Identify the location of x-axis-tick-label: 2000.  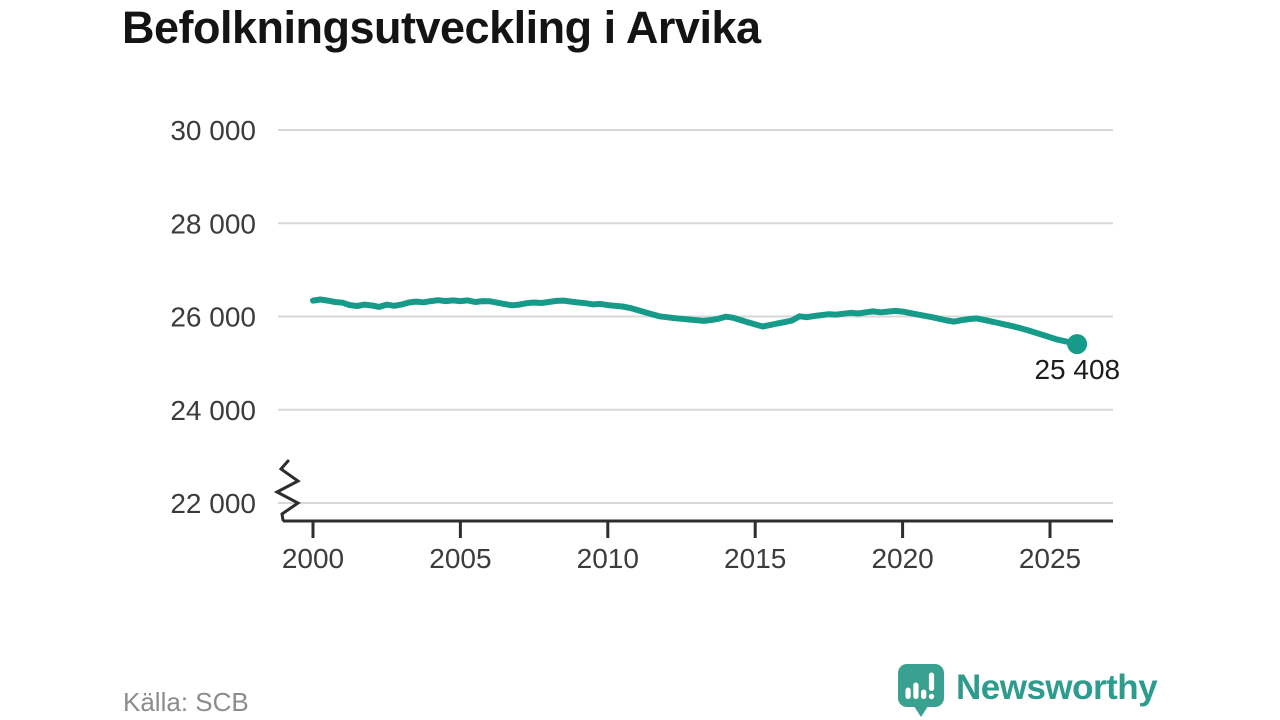
(313, 558).